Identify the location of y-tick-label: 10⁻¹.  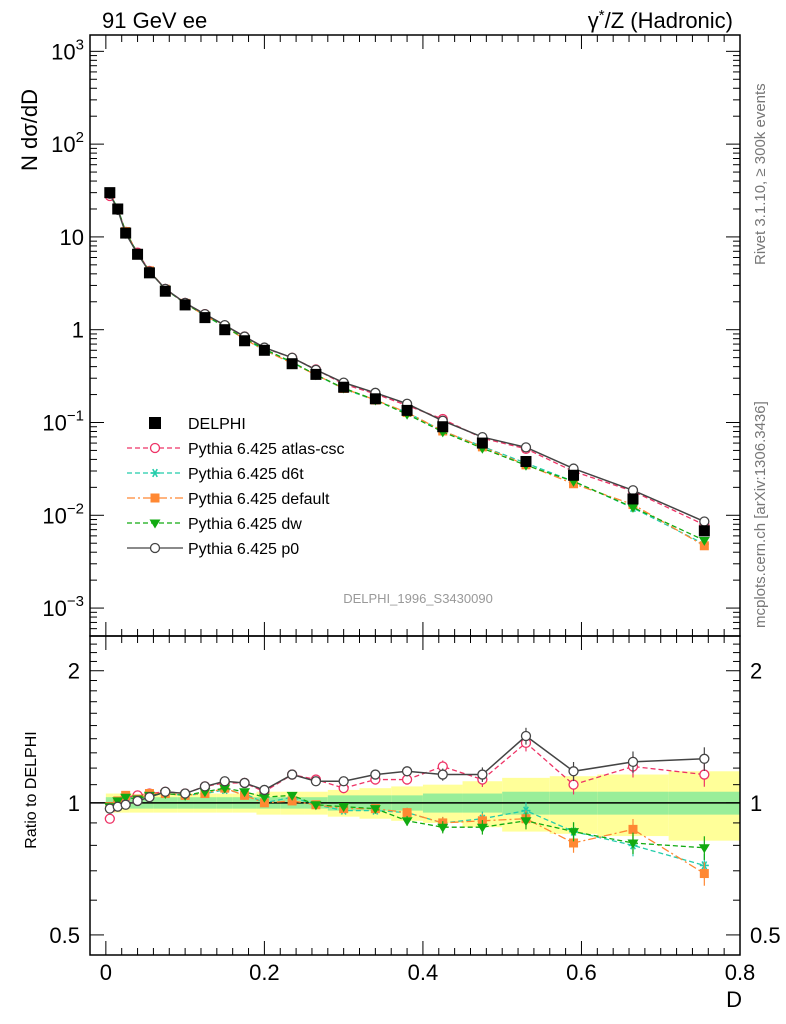
(63, 421).